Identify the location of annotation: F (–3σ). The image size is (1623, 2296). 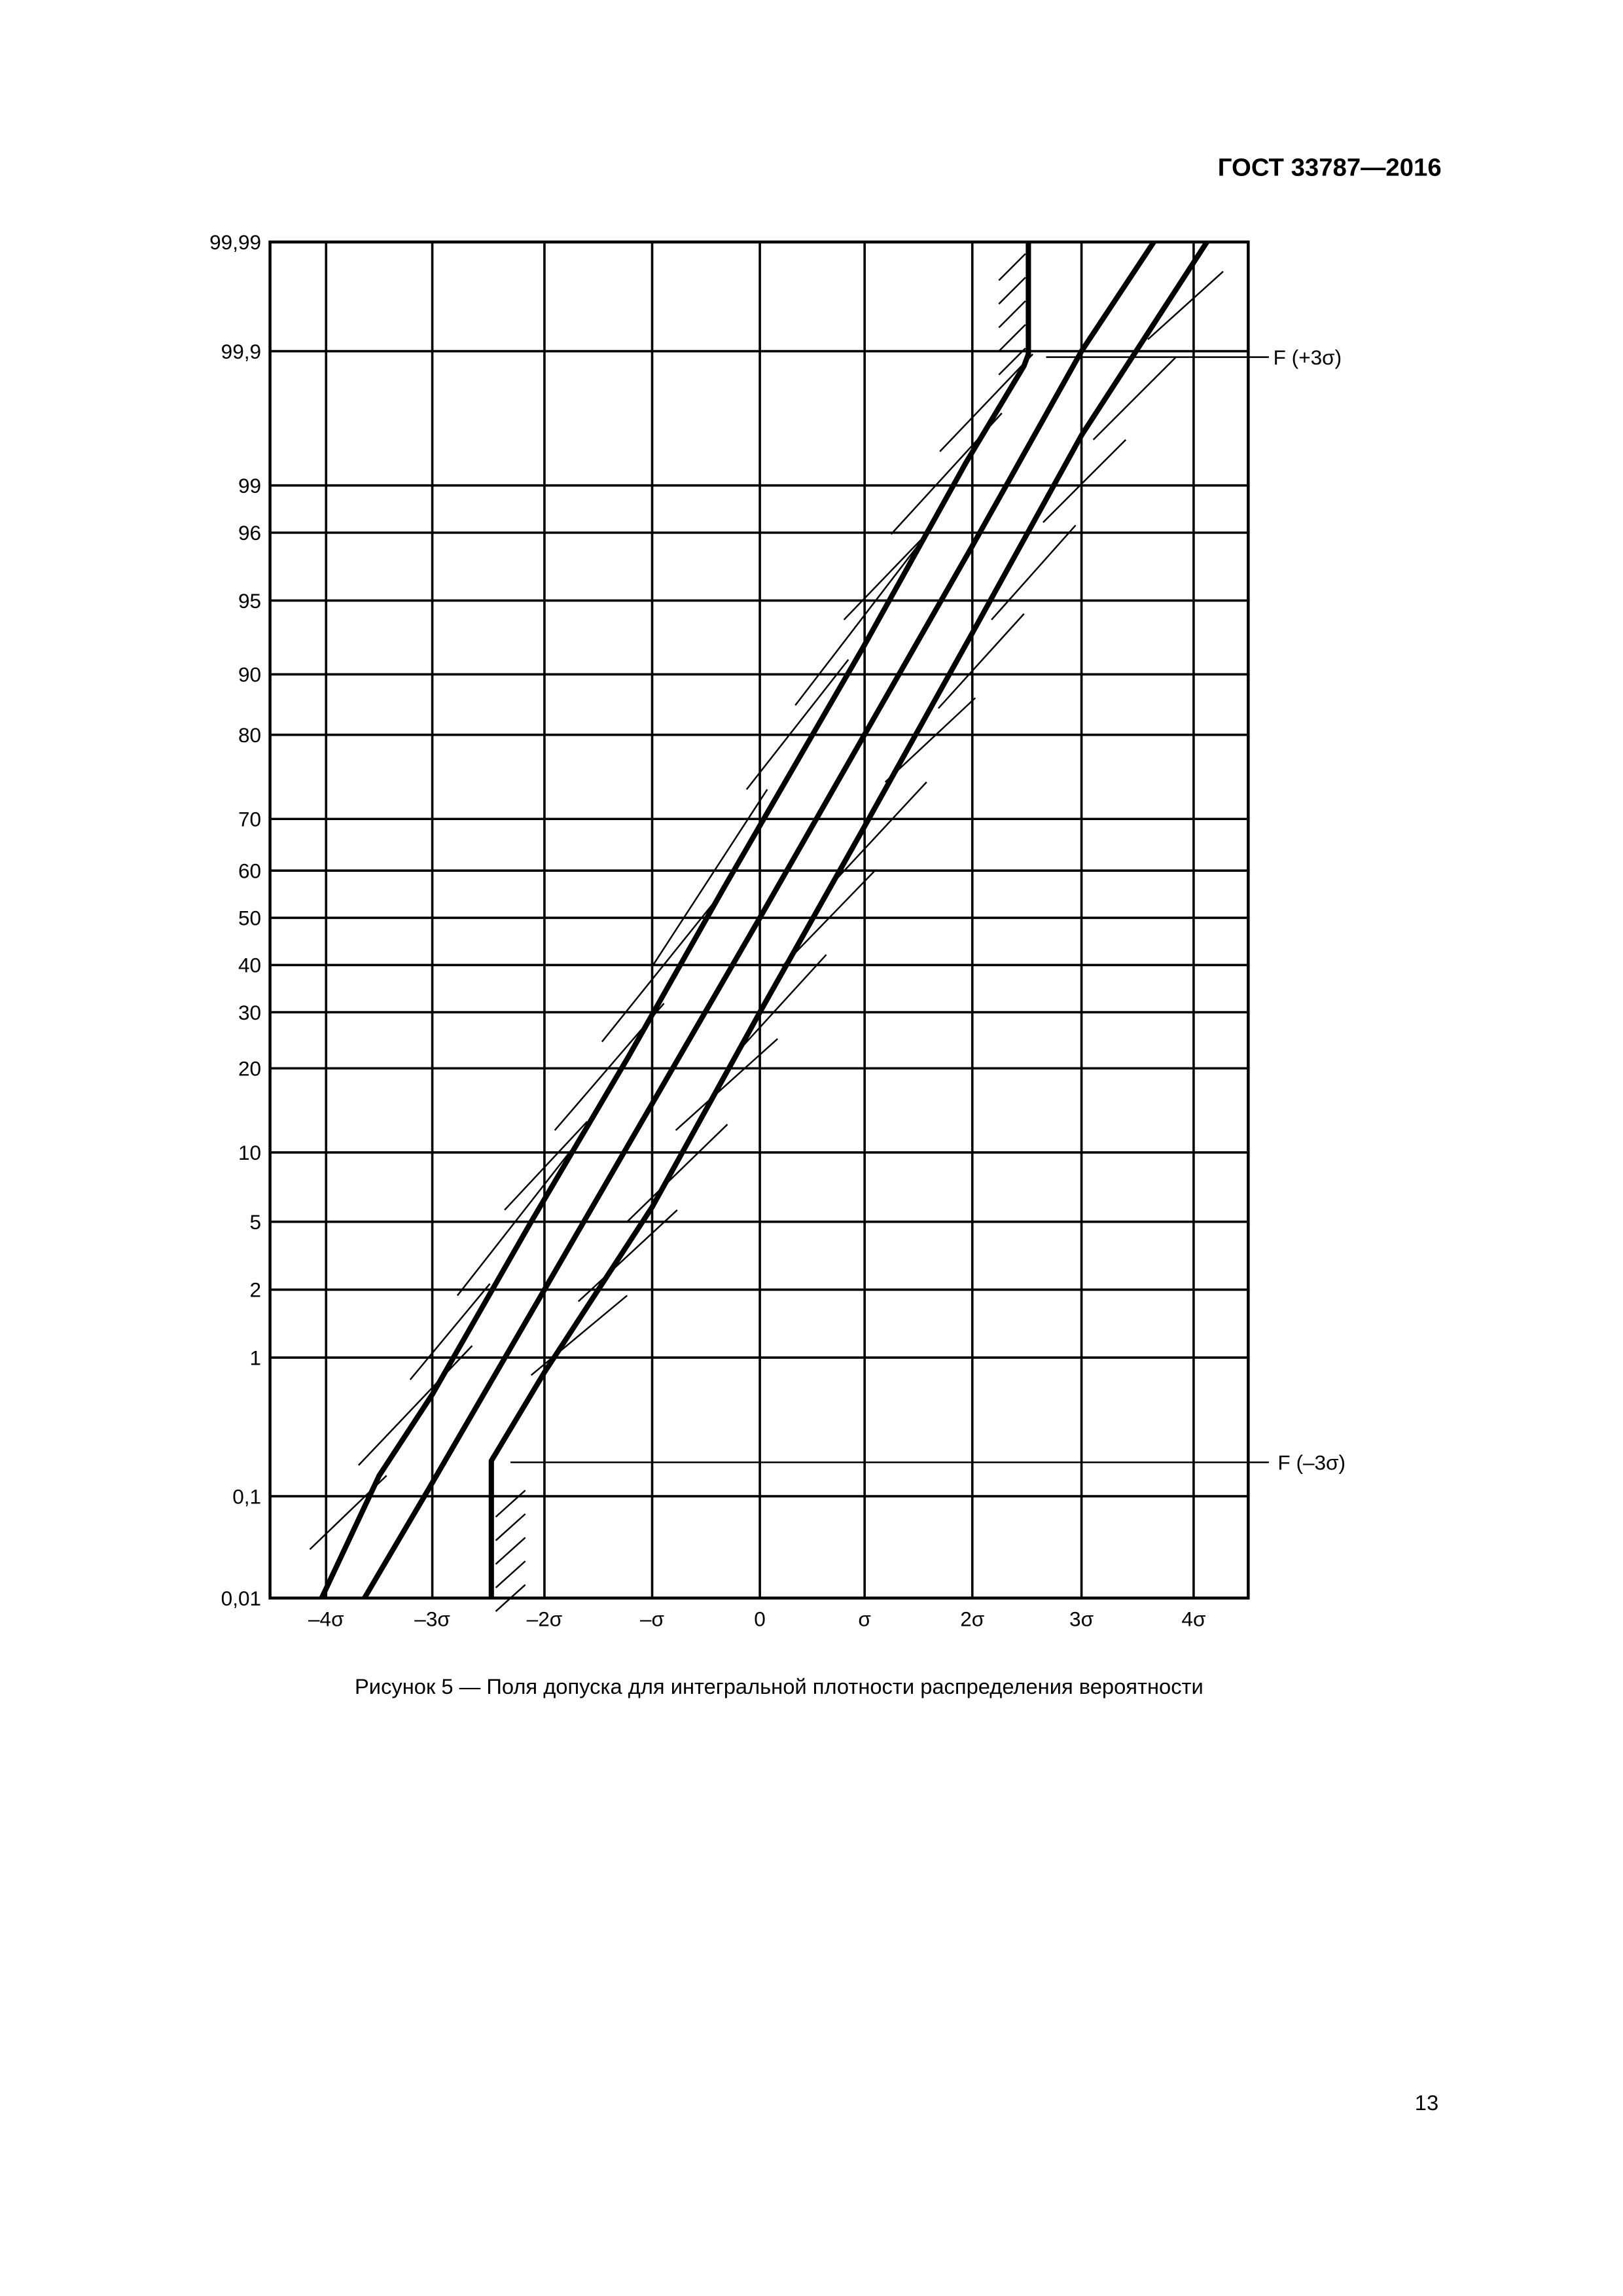
(1311, 1462).